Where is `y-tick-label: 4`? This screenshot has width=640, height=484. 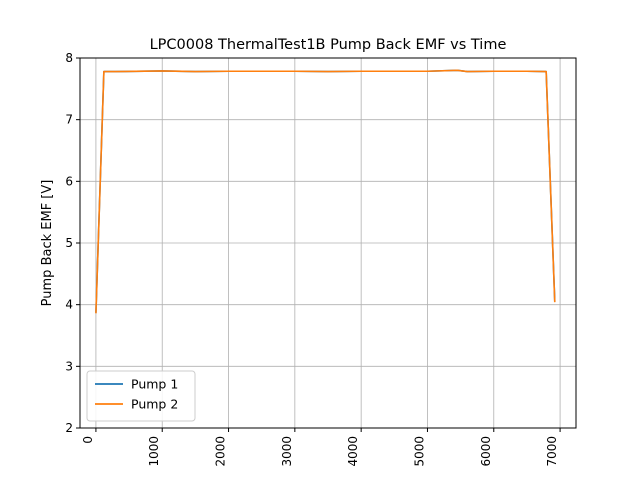
y-tick-label: 4 is located at coordinates (69, 305).